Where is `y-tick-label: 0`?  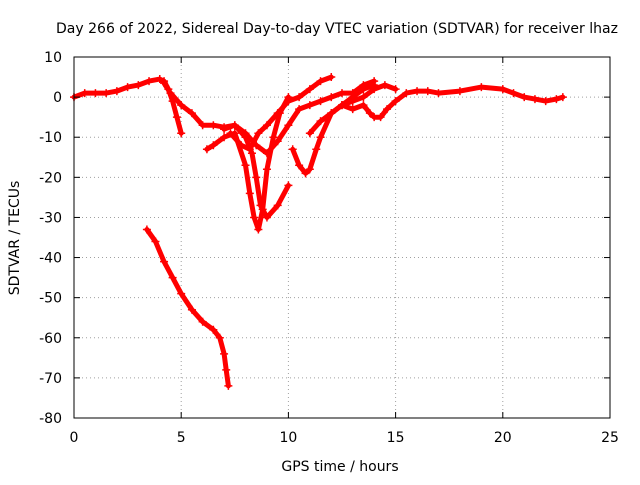
y-tick-label: 0 is located at coordinates (57, 98).